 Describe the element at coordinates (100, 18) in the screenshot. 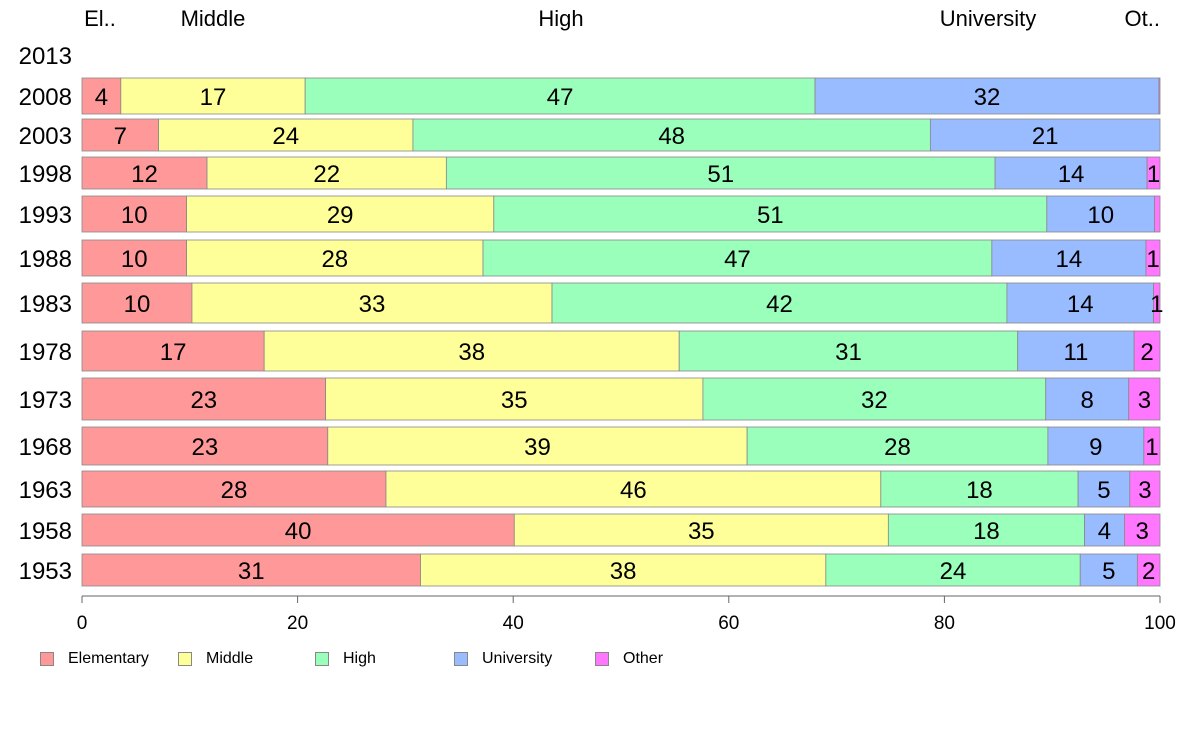

I see `top-category-label: El..` at that location.